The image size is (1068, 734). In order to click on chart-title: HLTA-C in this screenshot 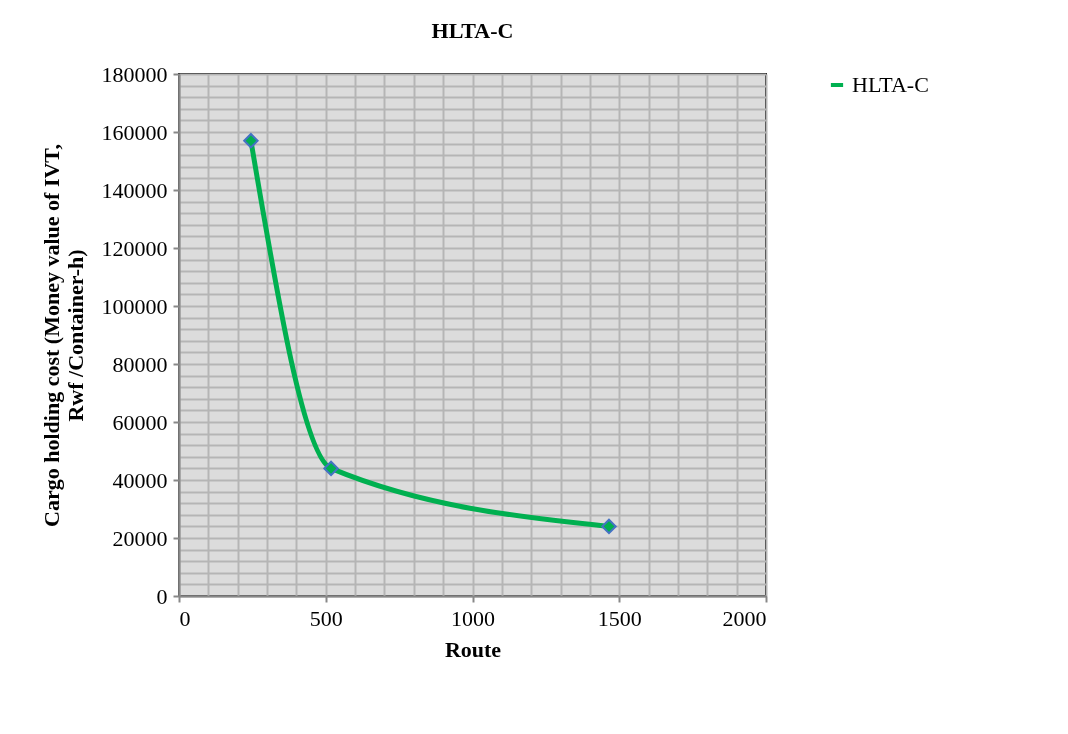, I will do `click(472, 30)`.